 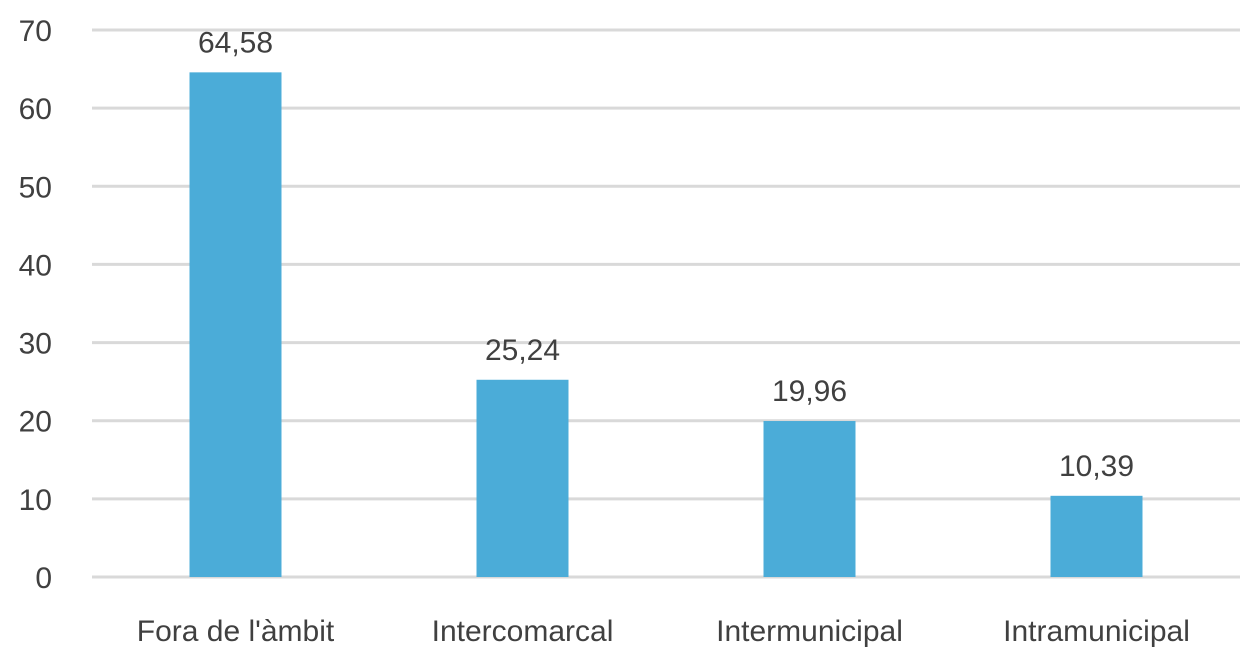 What do you see at coordinates (35, 344) in the screenshot?
I see `y-tick-label: 30` at bounding box center [35, 344].